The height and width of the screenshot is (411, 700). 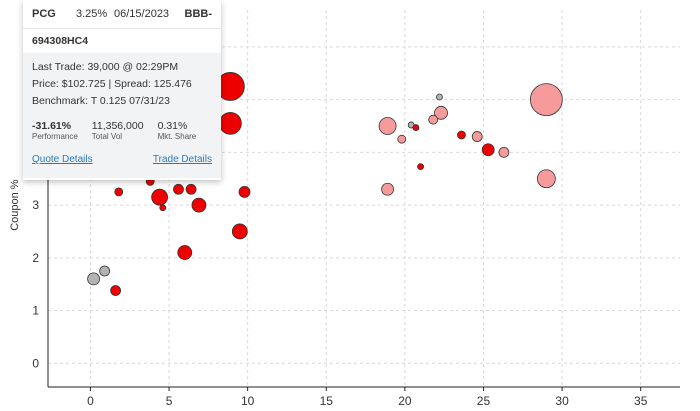 I want to click on stat-total-vol: 11,356,000 Total Vol, so click(x=118, y=130).